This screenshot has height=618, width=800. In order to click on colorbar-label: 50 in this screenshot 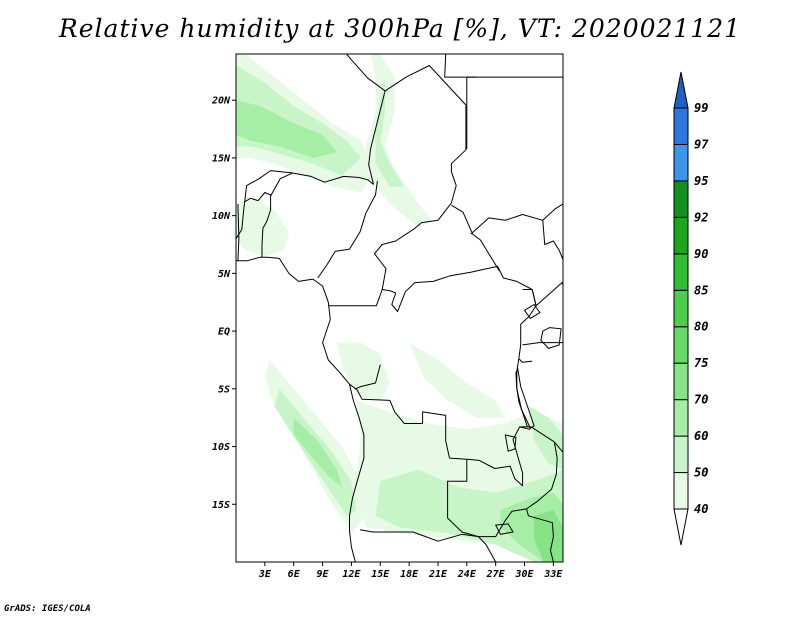, I will do `click(701, 473)`.